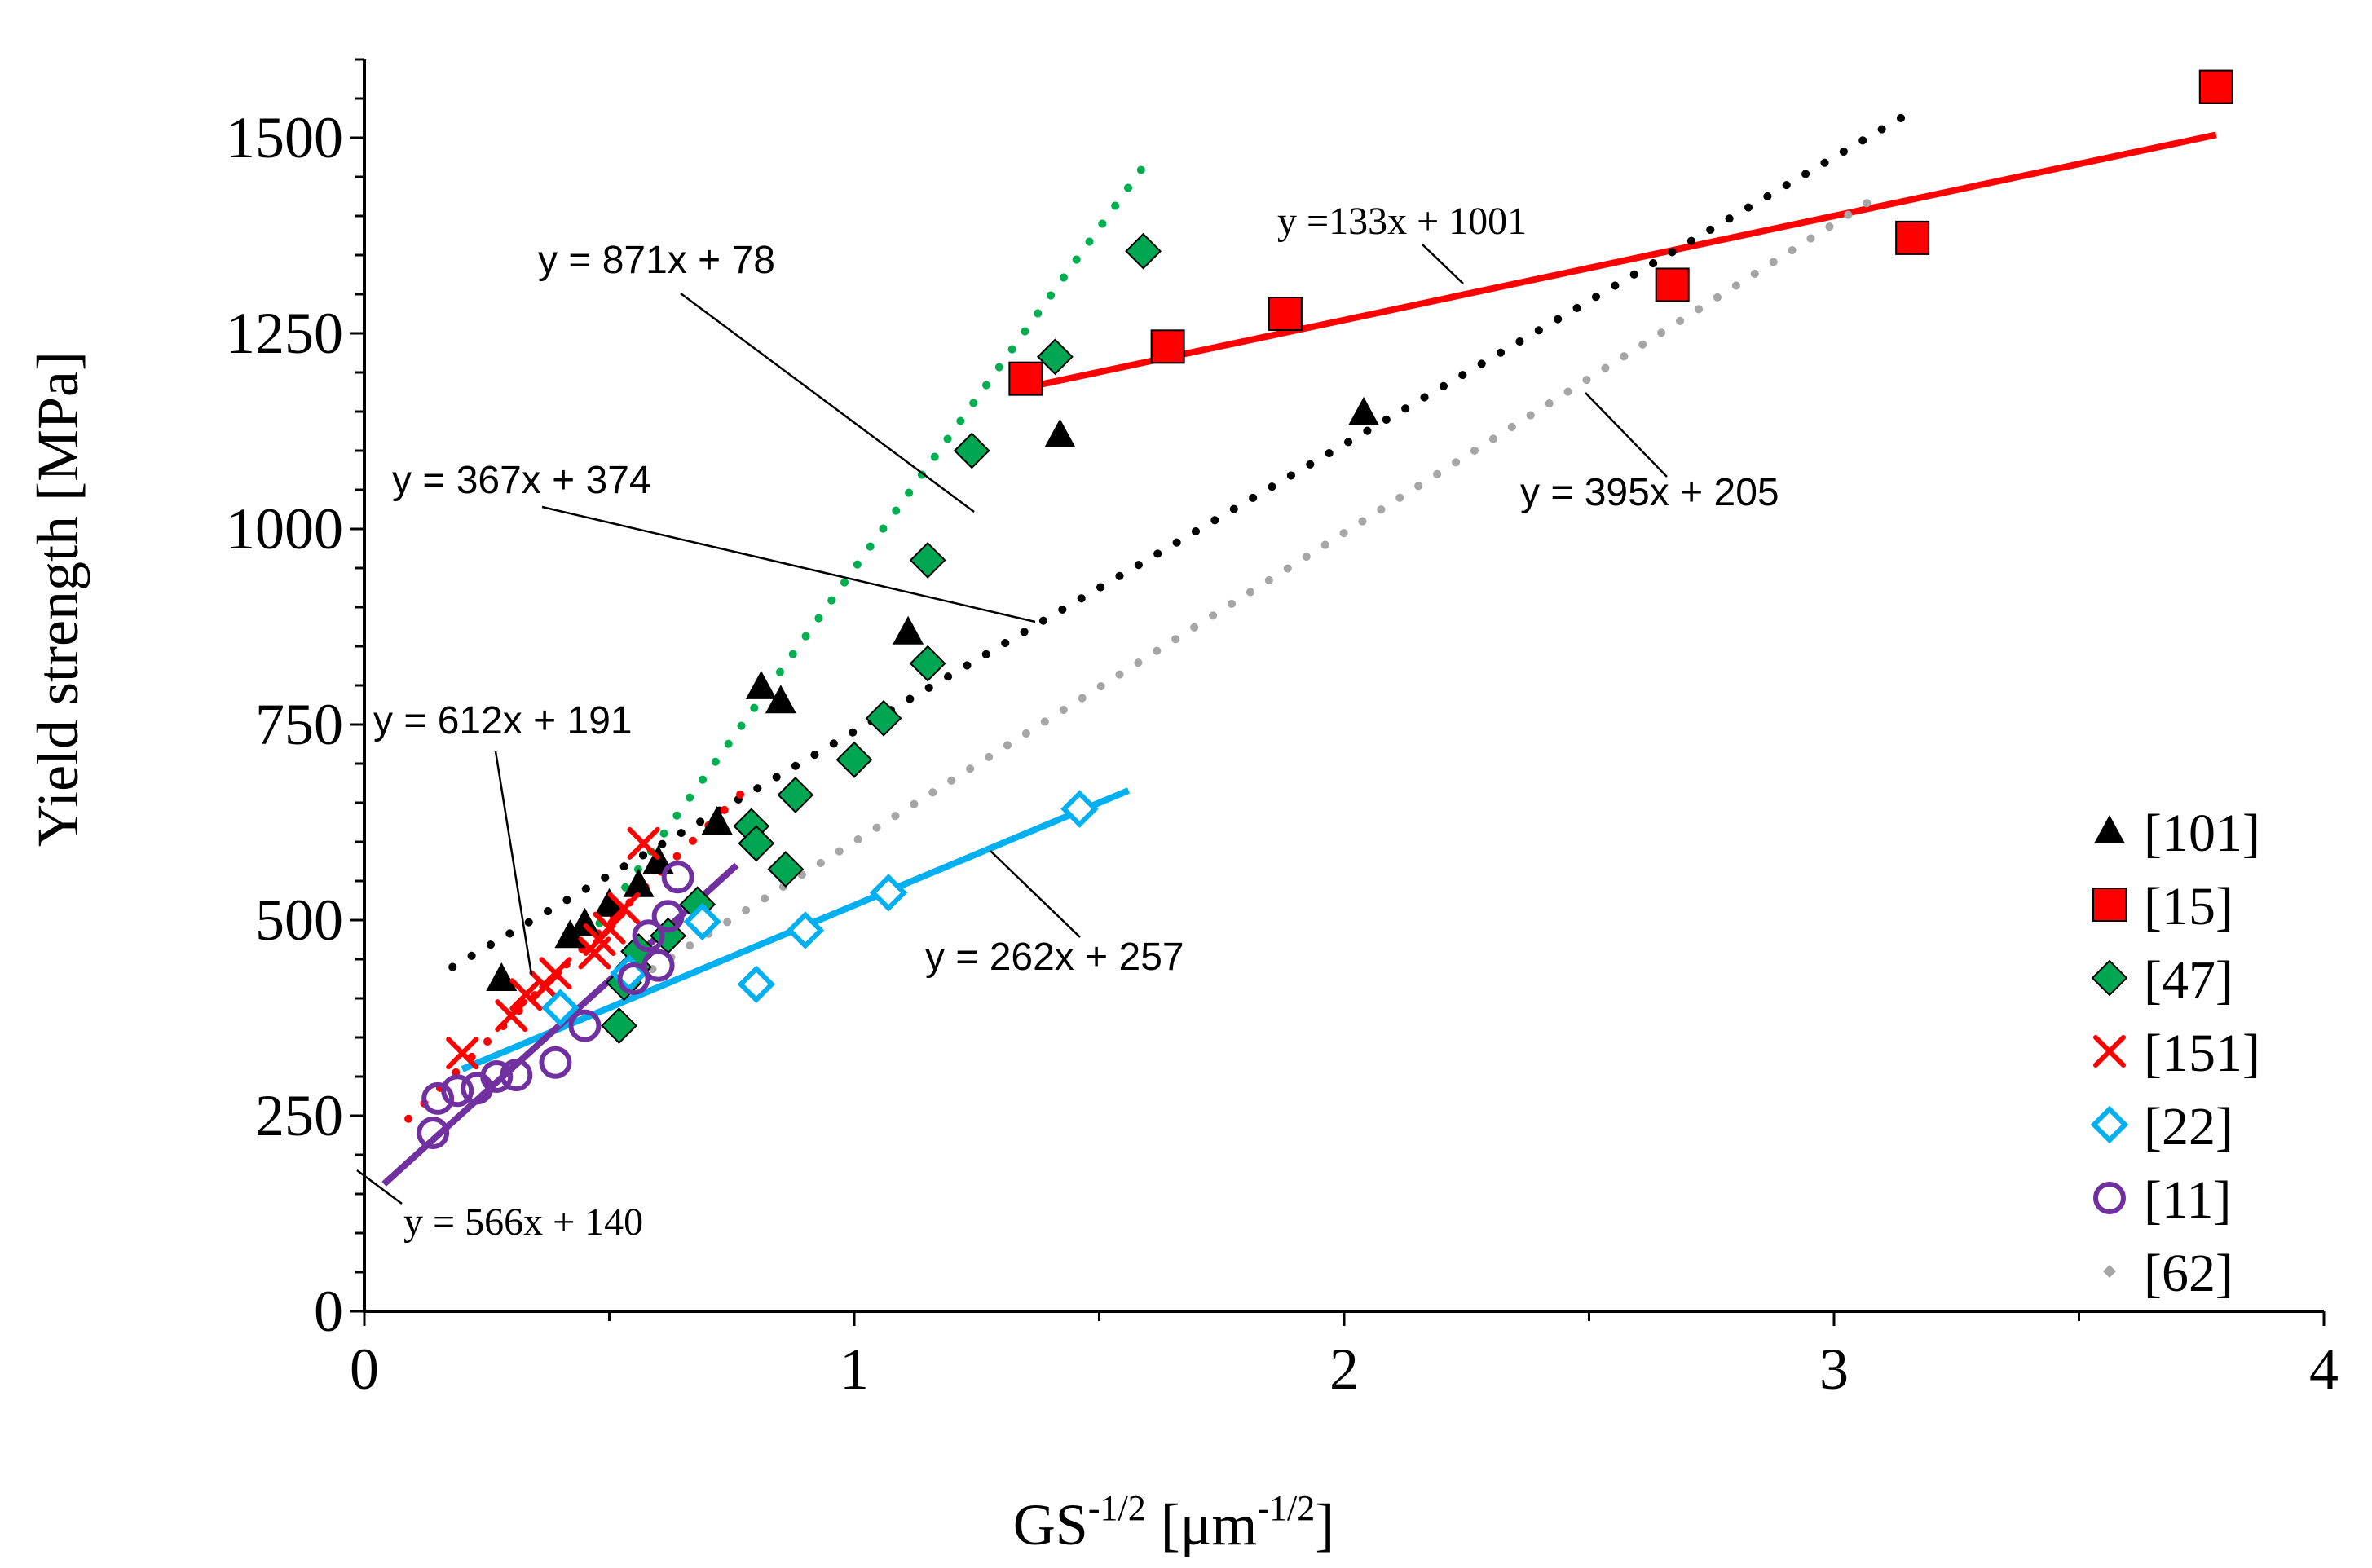 The width and height of the screenshot is (2372, 1568). What do you see at coordinates (328, 1311) in the screenshot?
I see `y-tick-label: 0` at bounding box center [328, 1311].